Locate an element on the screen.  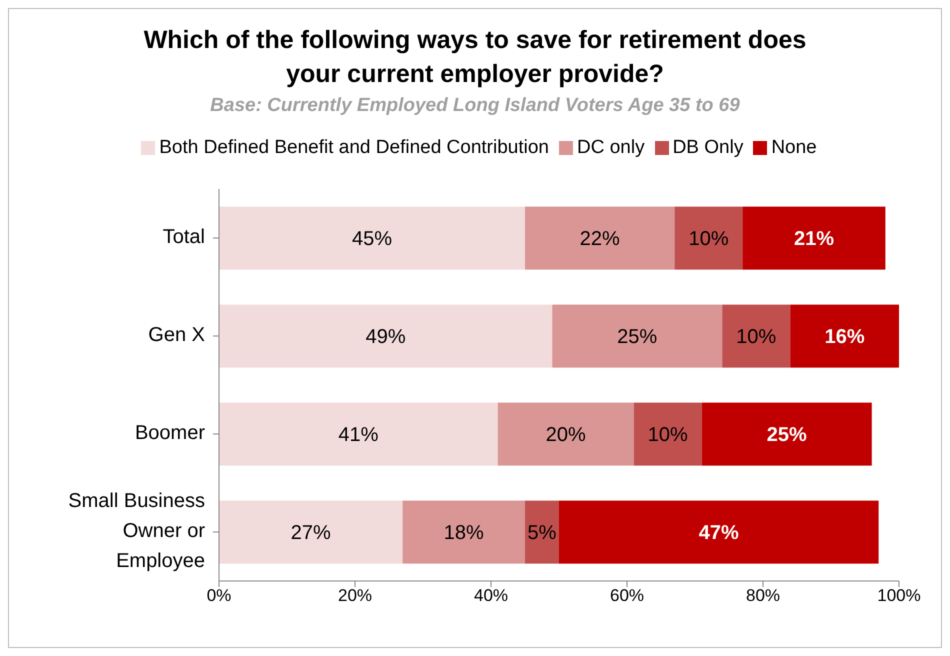
x-tick-label: 100% is located at coordinates (899, 596).